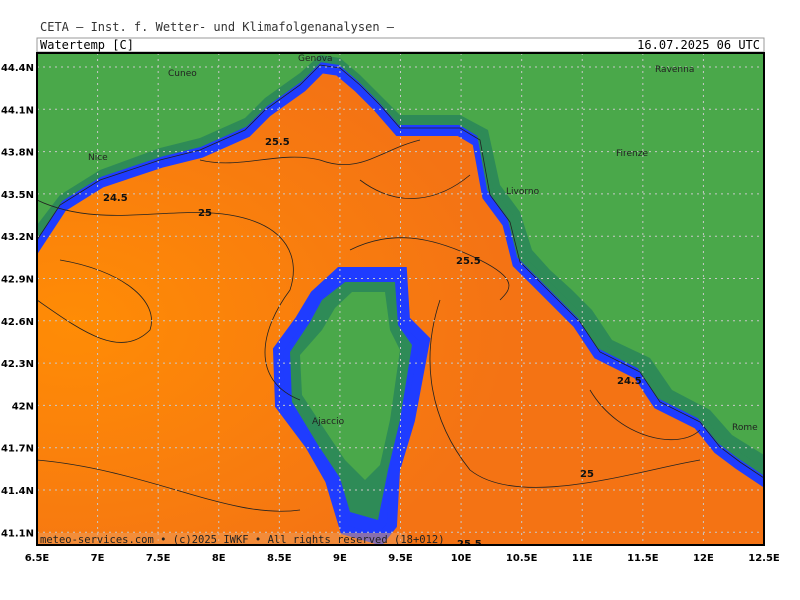 The width and height of the screenshot is (800, 600). Describe the element at coordinates (98, 558) in the screenshot. I see `x-tick-label: 7E` at that location.